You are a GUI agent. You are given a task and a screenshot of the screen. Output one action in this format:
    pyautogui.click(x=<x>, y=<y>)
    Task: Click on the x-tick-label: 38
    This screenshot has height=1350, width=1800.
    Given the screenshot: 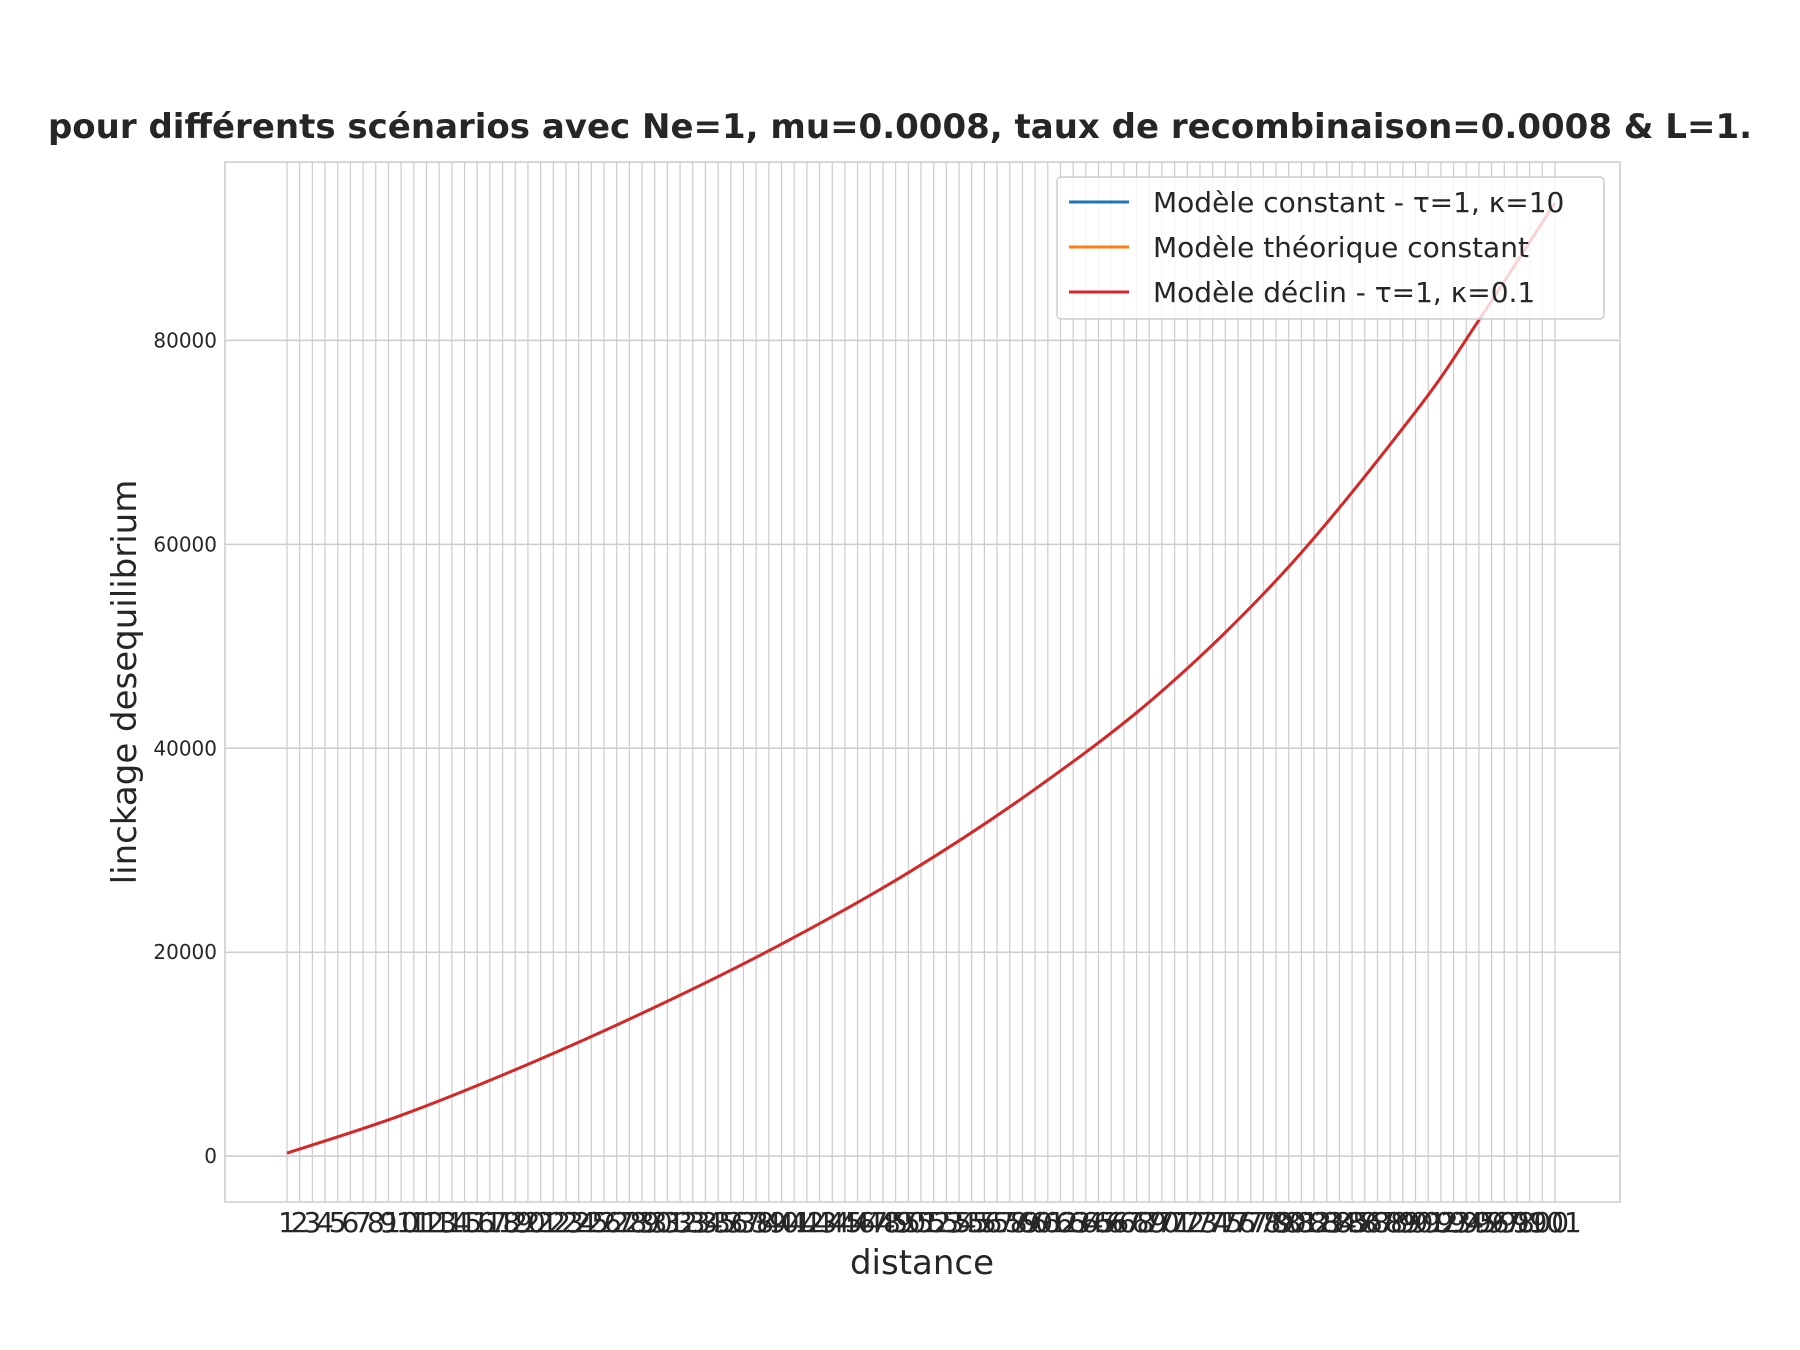 What is the action you would take?
    pyautogui.click(x=756, y=1222)
    